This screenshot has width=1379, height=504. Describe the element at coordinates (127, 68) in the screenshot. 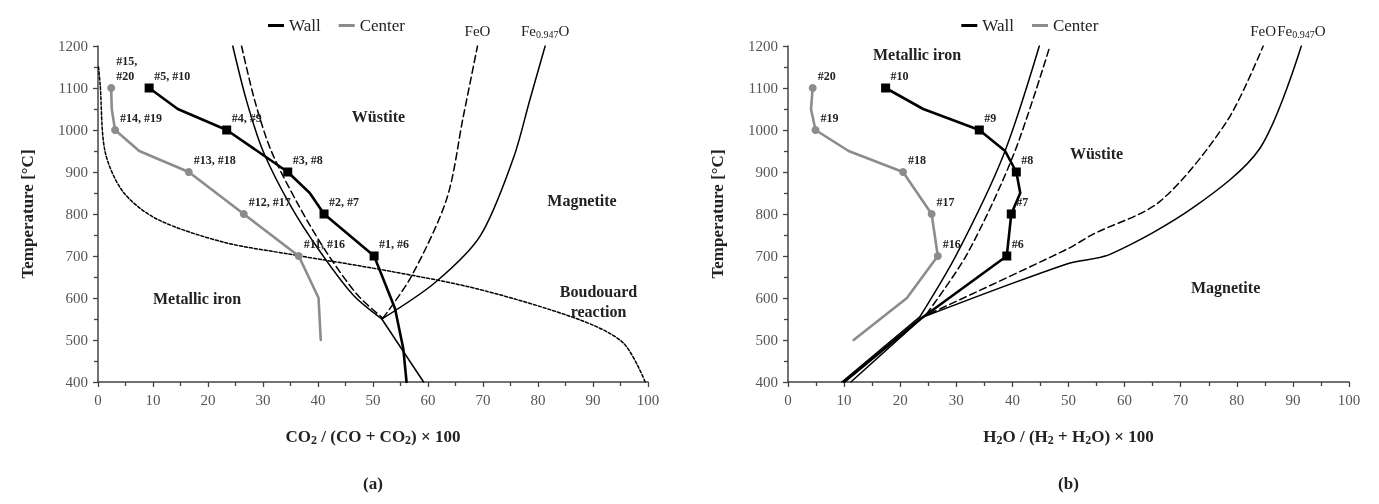

I see `annotation: #15, #20` at that location.